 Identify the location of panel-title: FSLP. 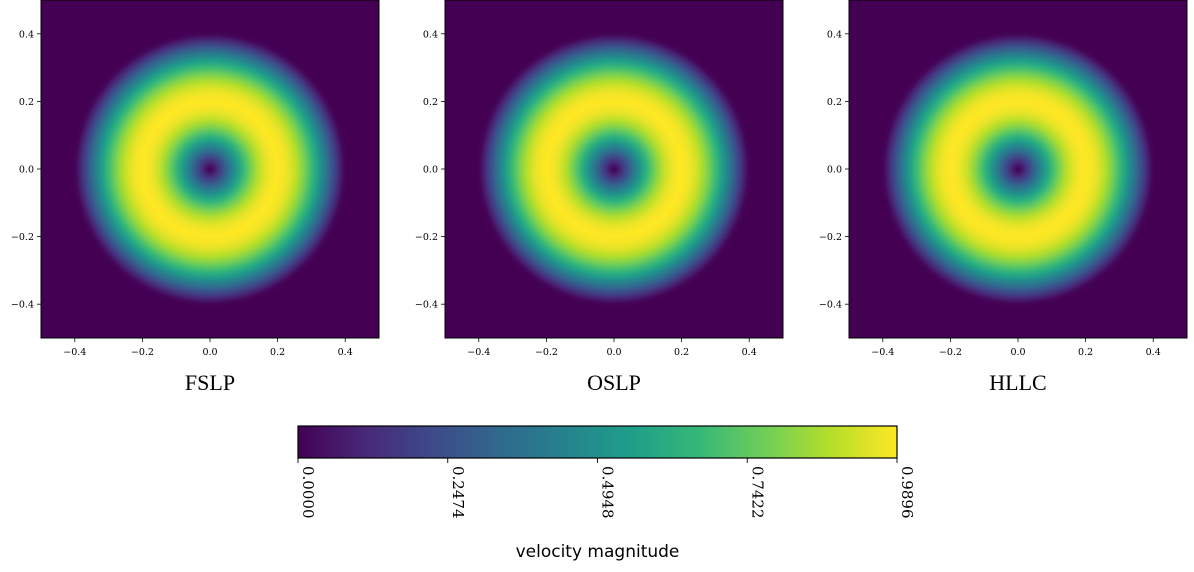
(210, 382).